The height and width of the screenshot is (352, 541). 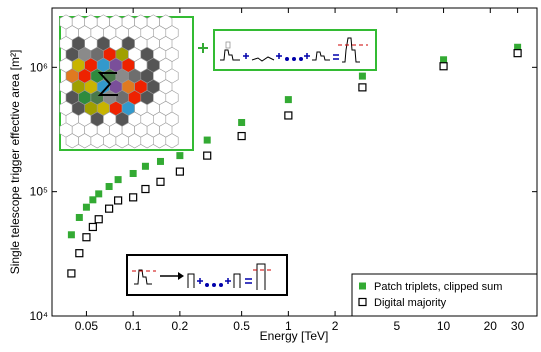 I want to click on x-tick-label: 0.1, so click(x=133, y=326).